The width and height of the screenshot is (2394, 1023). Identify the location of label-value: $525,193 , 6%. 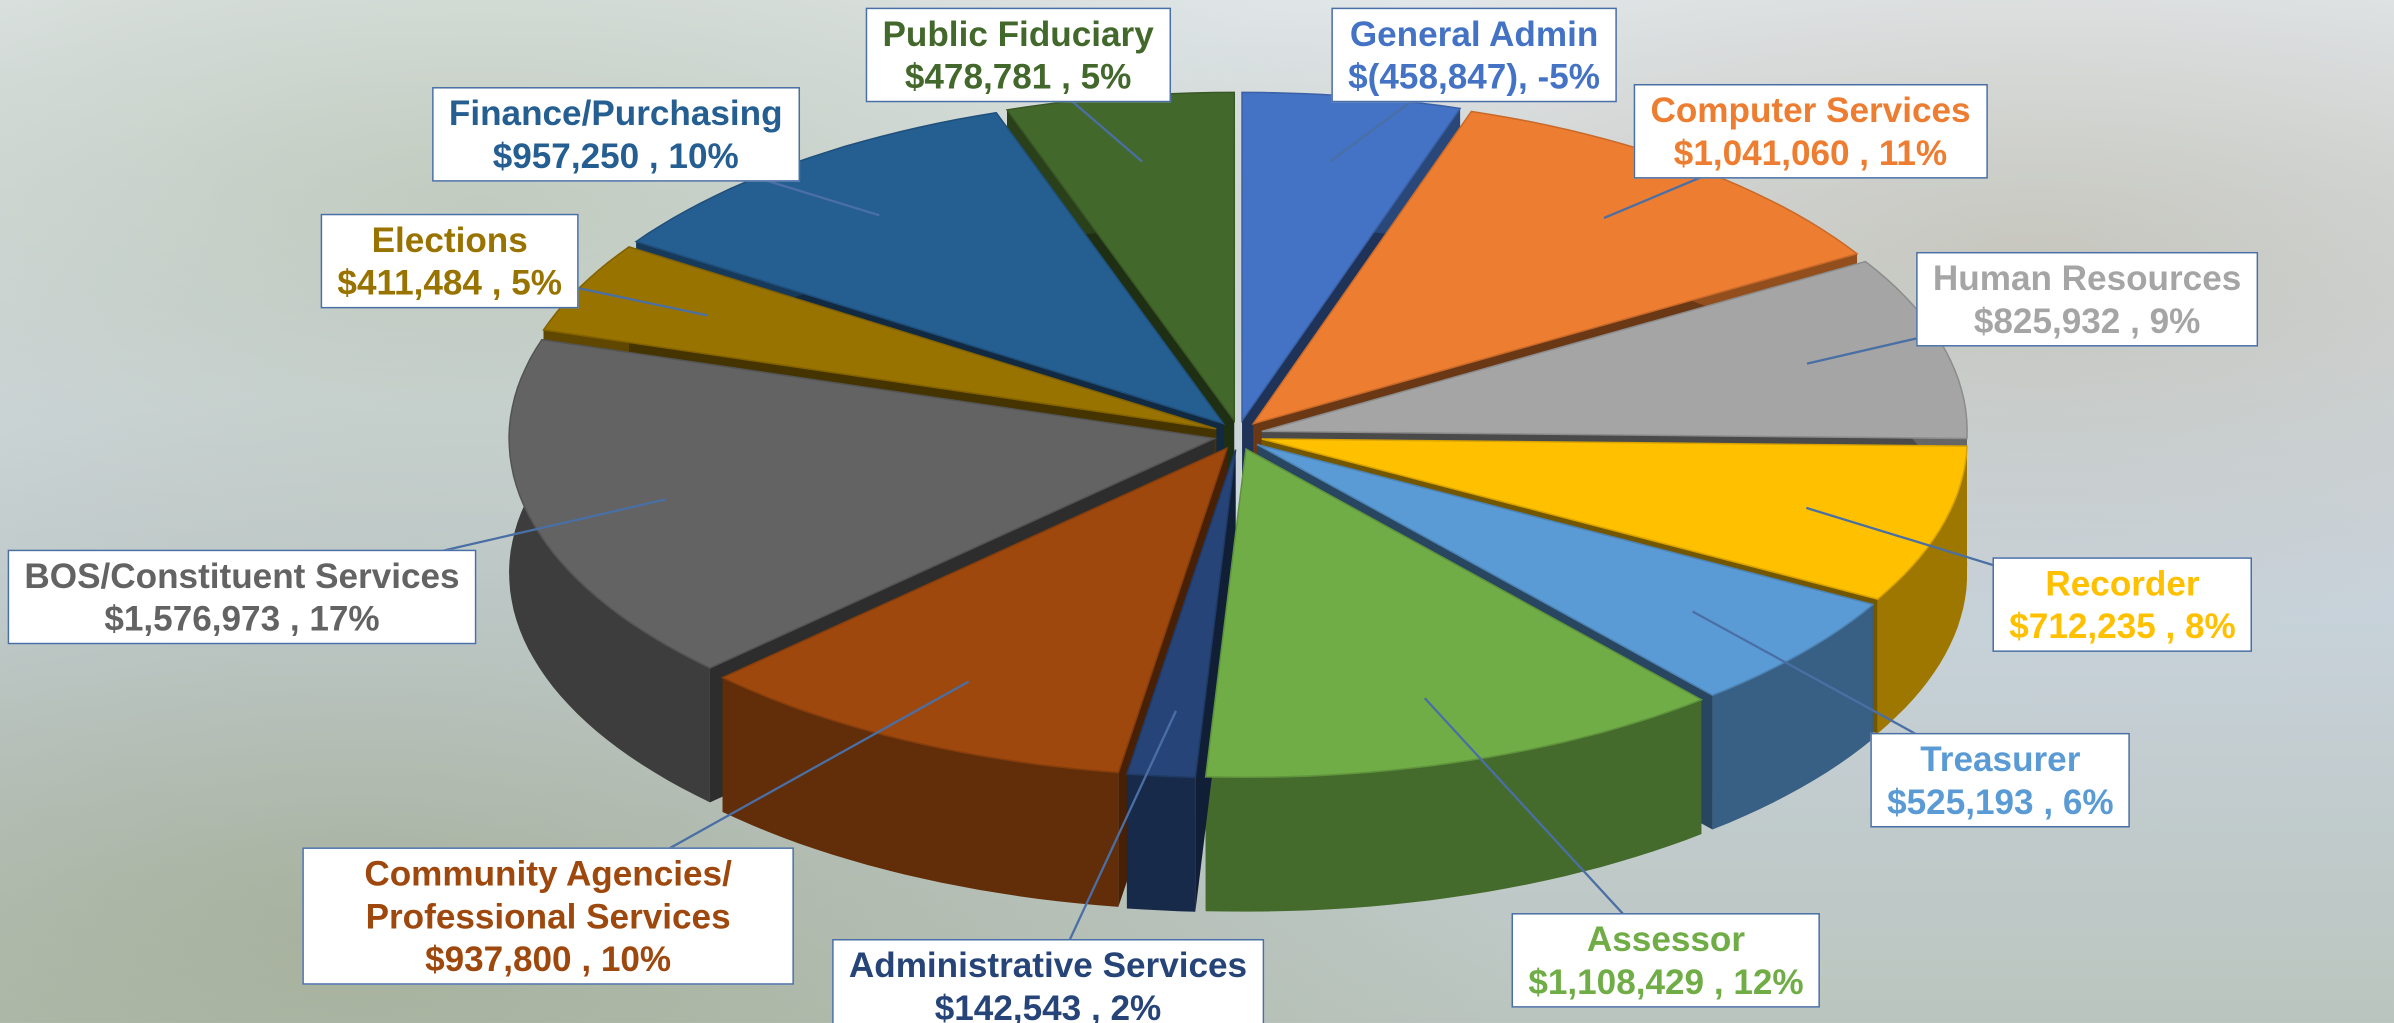
(2000, 801).